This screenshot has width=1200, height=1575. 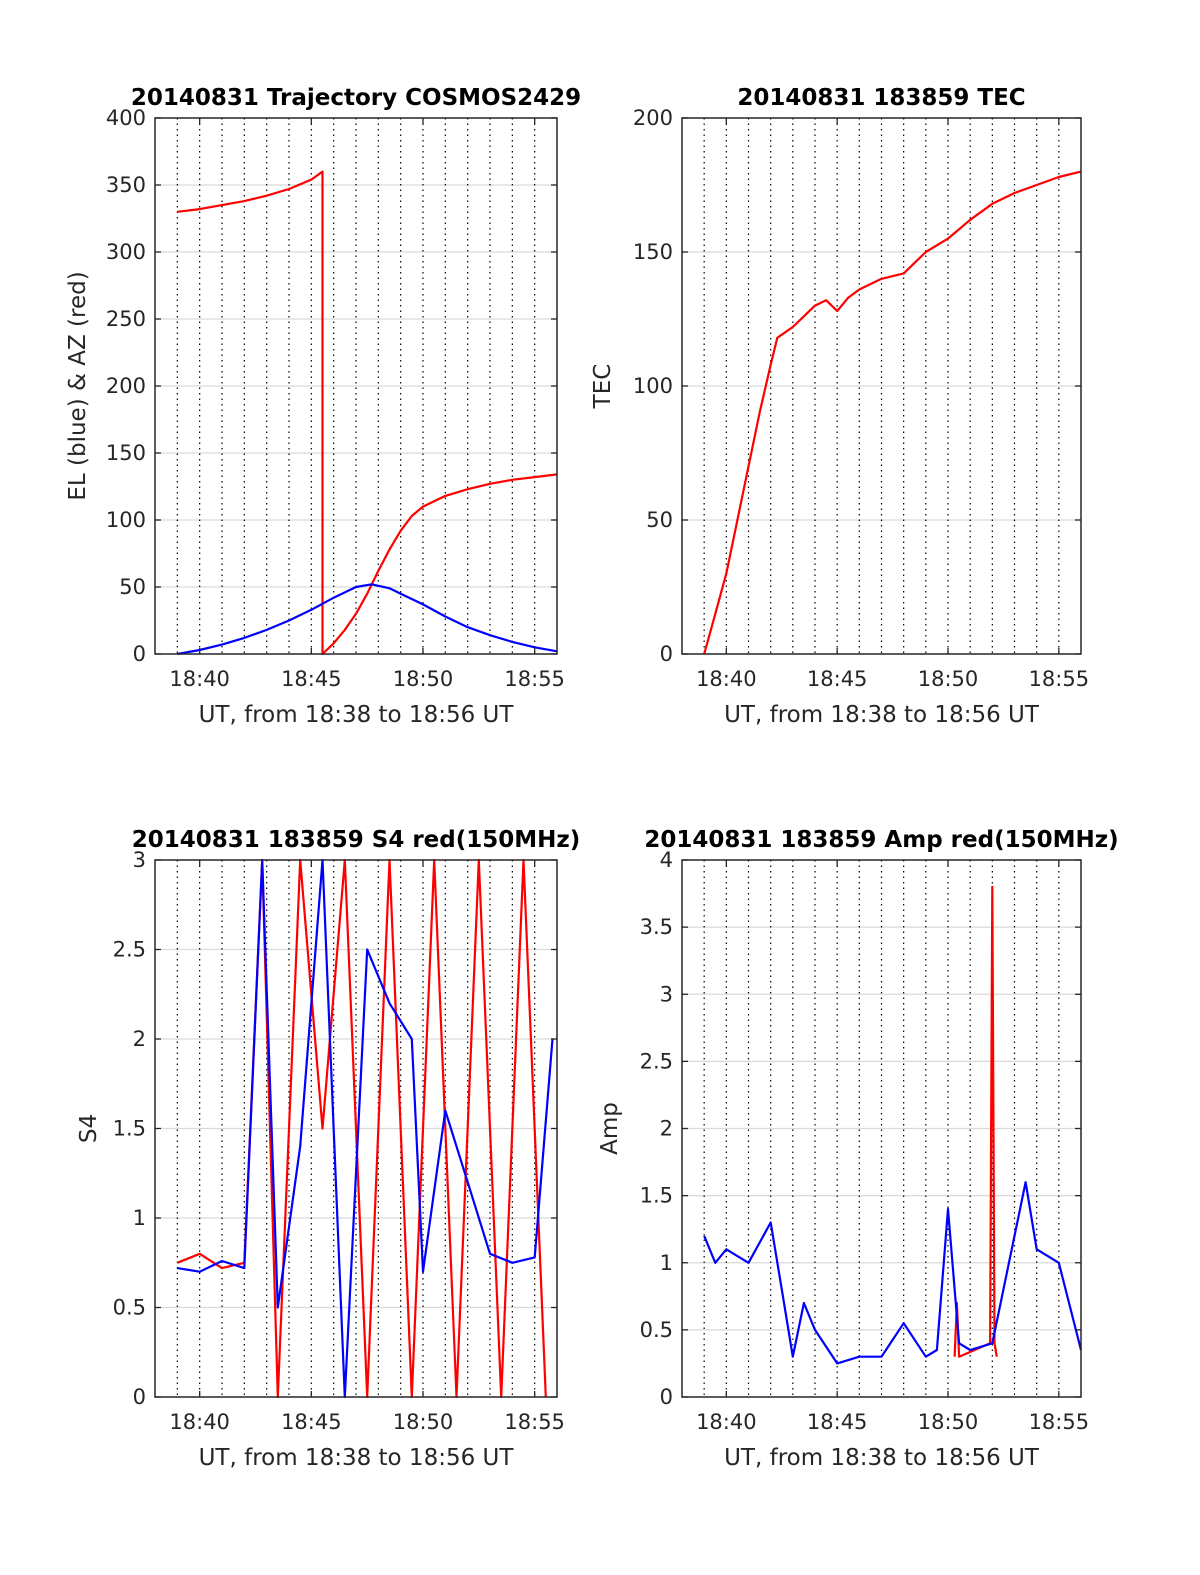 I want to click on y-tick-label: 4, so click(x=666, y=860).